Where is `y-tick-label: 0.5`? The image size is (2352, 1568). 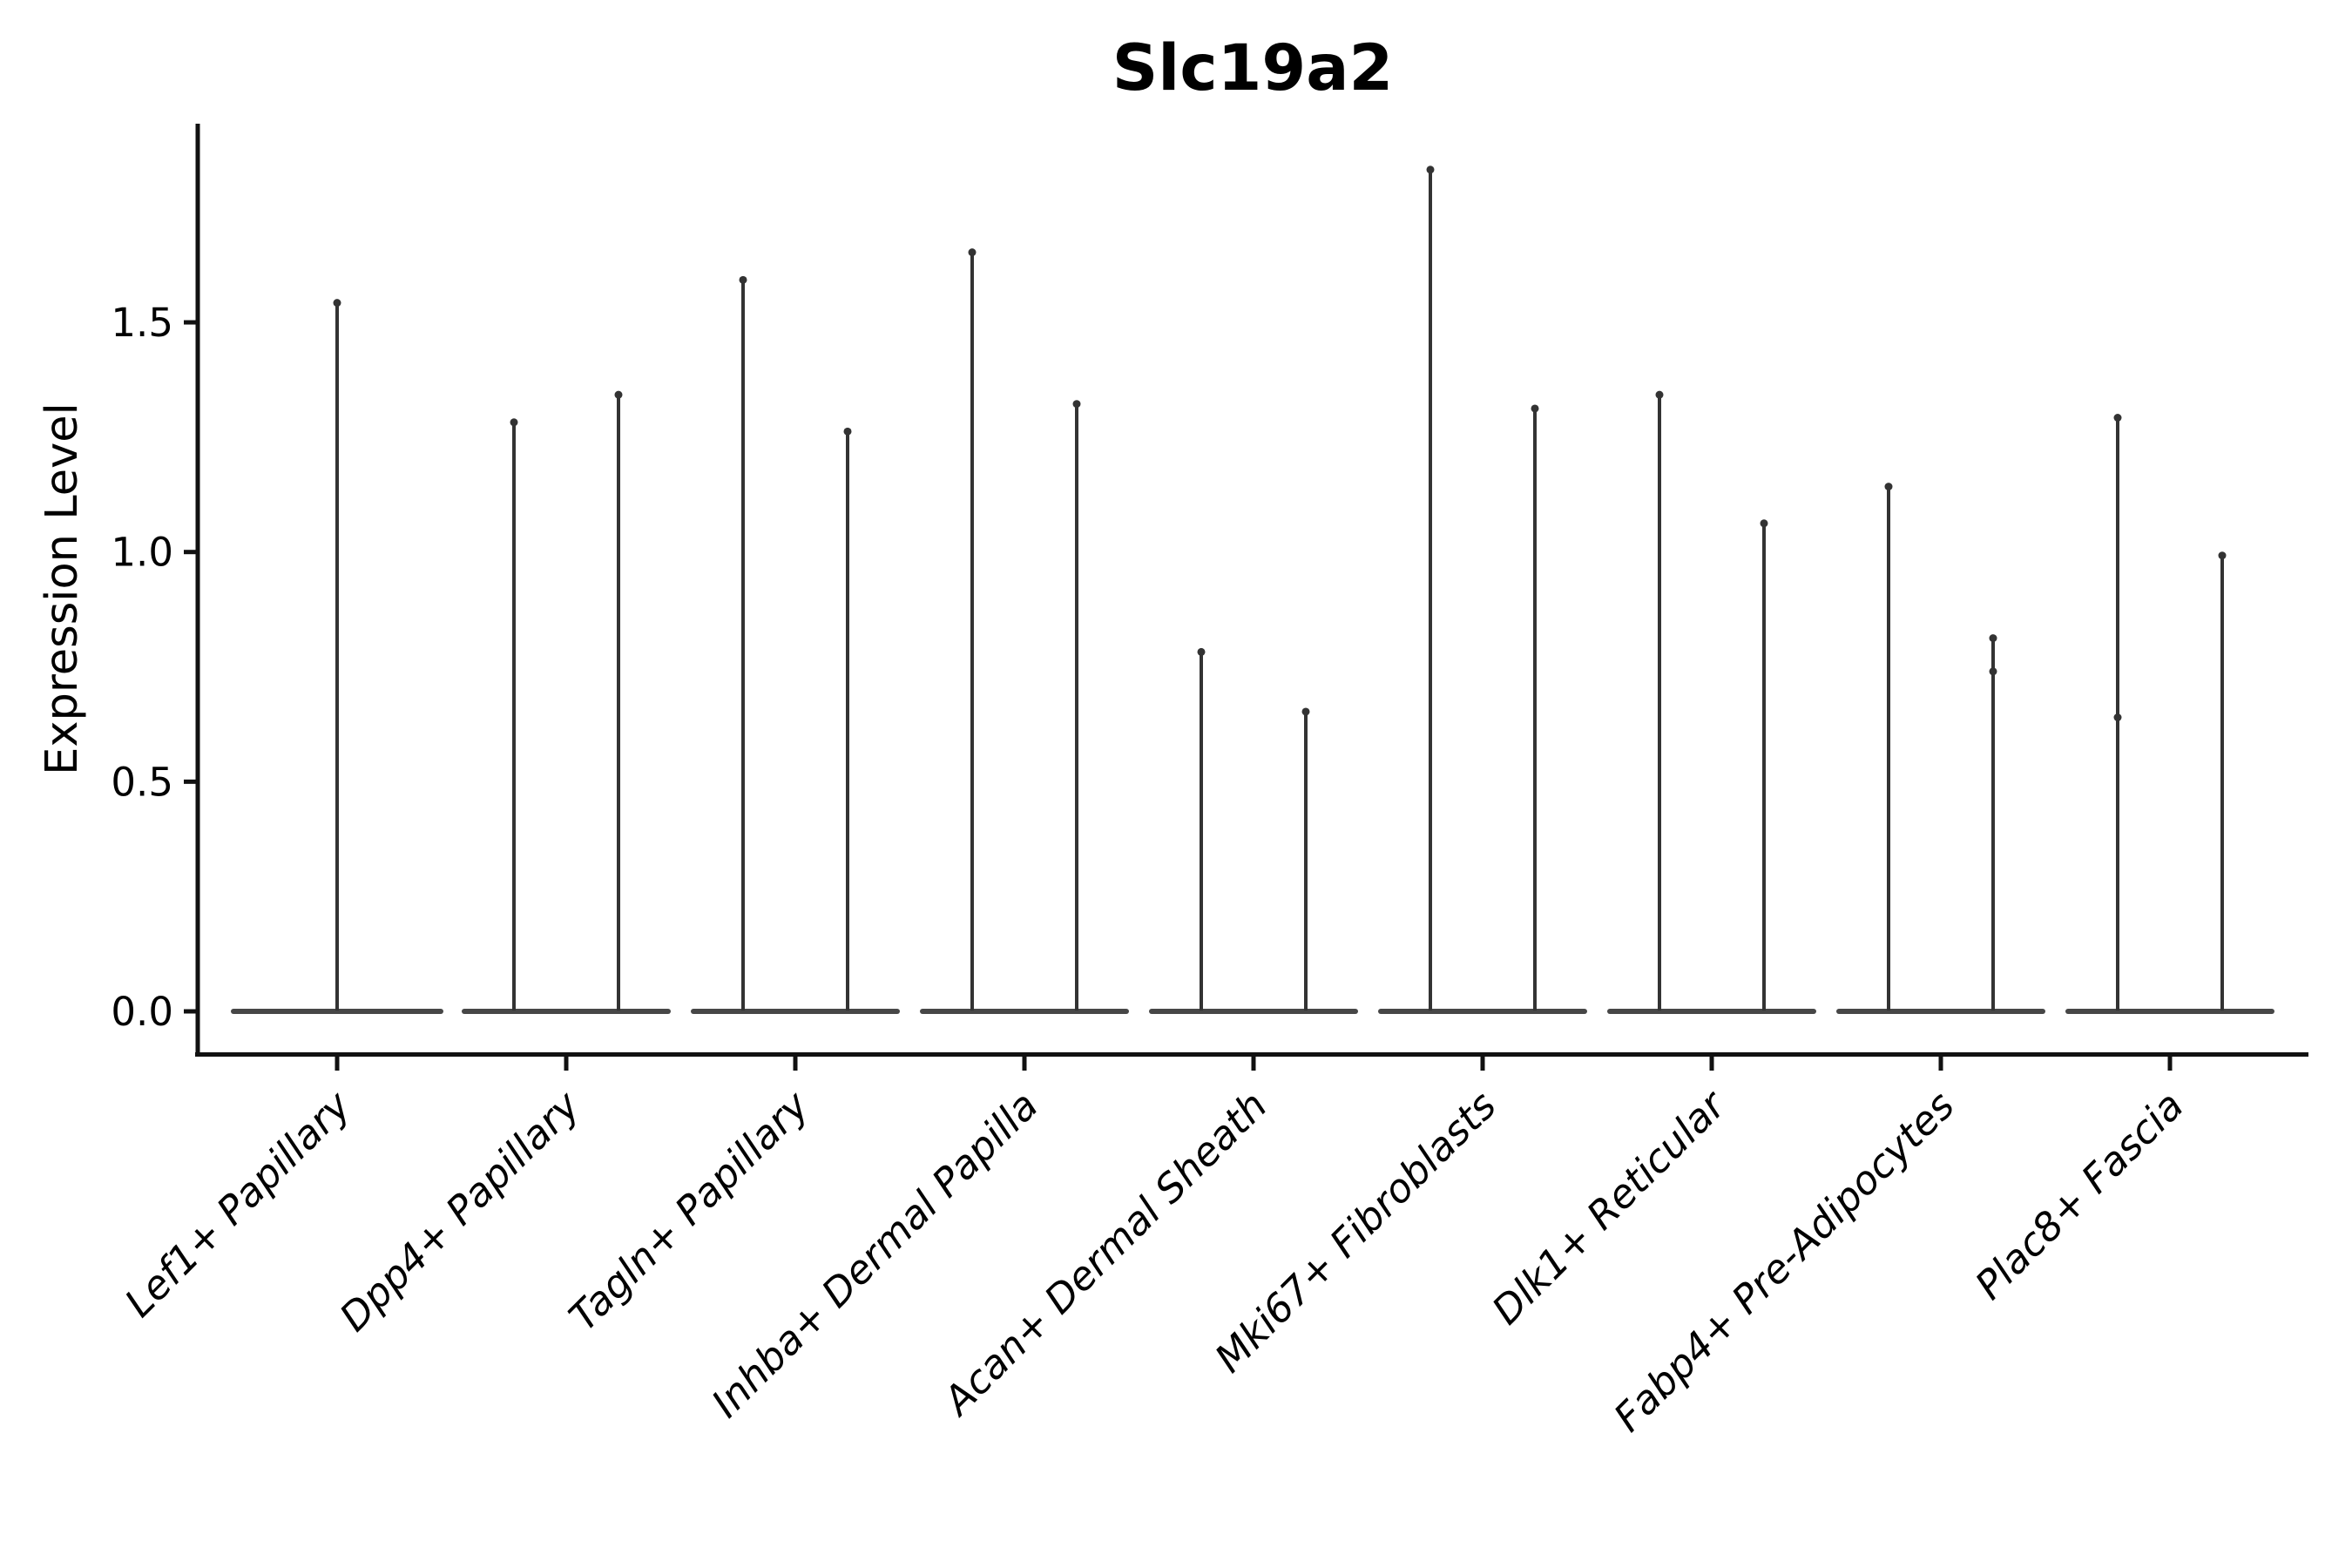 y-tick-label: 0.5 is located at coordinates (142, 782).